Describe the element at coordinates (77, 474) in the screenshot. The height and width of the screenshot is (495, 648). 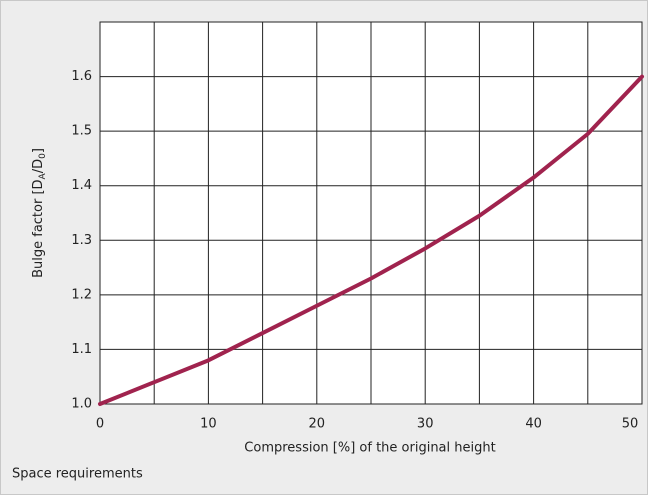
I see `caption: Space requirements` at that location.